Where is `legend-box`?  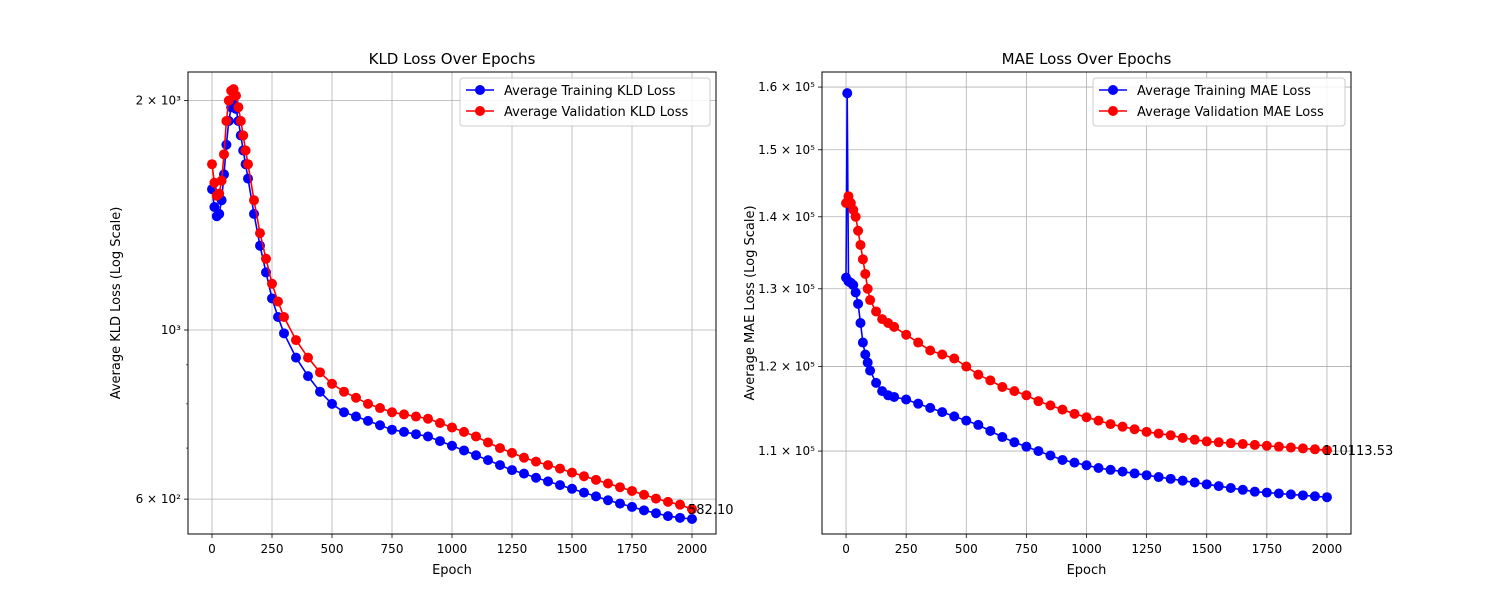 legend-box is located at coordinates (1219, 102).